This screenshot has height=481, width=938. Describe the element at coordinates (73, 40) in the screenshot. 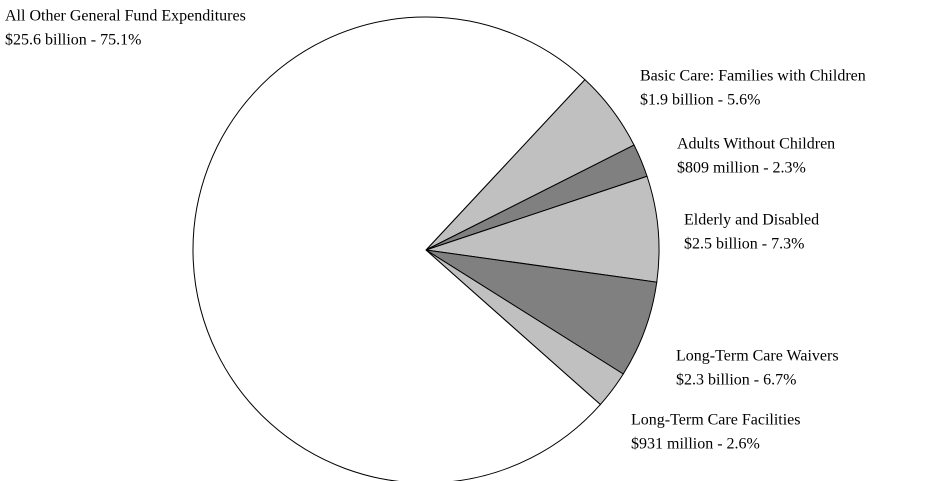

I see `value-label: $25.6 billion - 75.1%` at that location.